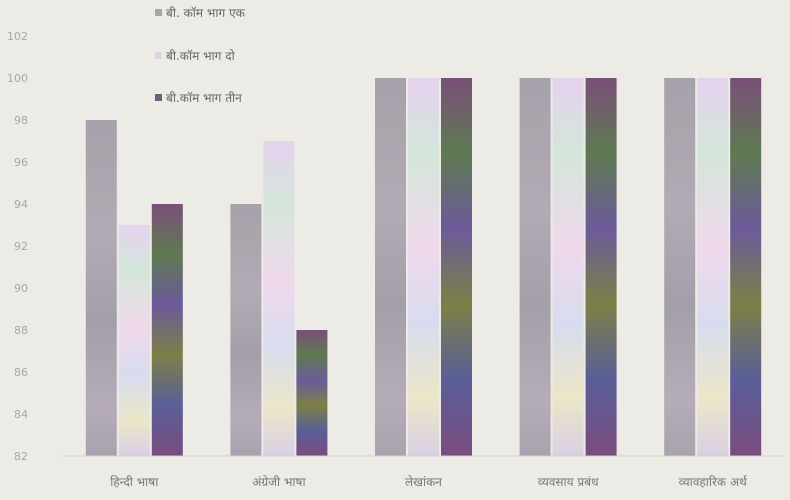 The width and height of the screenshot is (790, 500). What do you see at coordinates (204, 98) in the screenshot?
I see `legend-label: बी.कॉम भाग तीन` at bounding box center [204, 98].